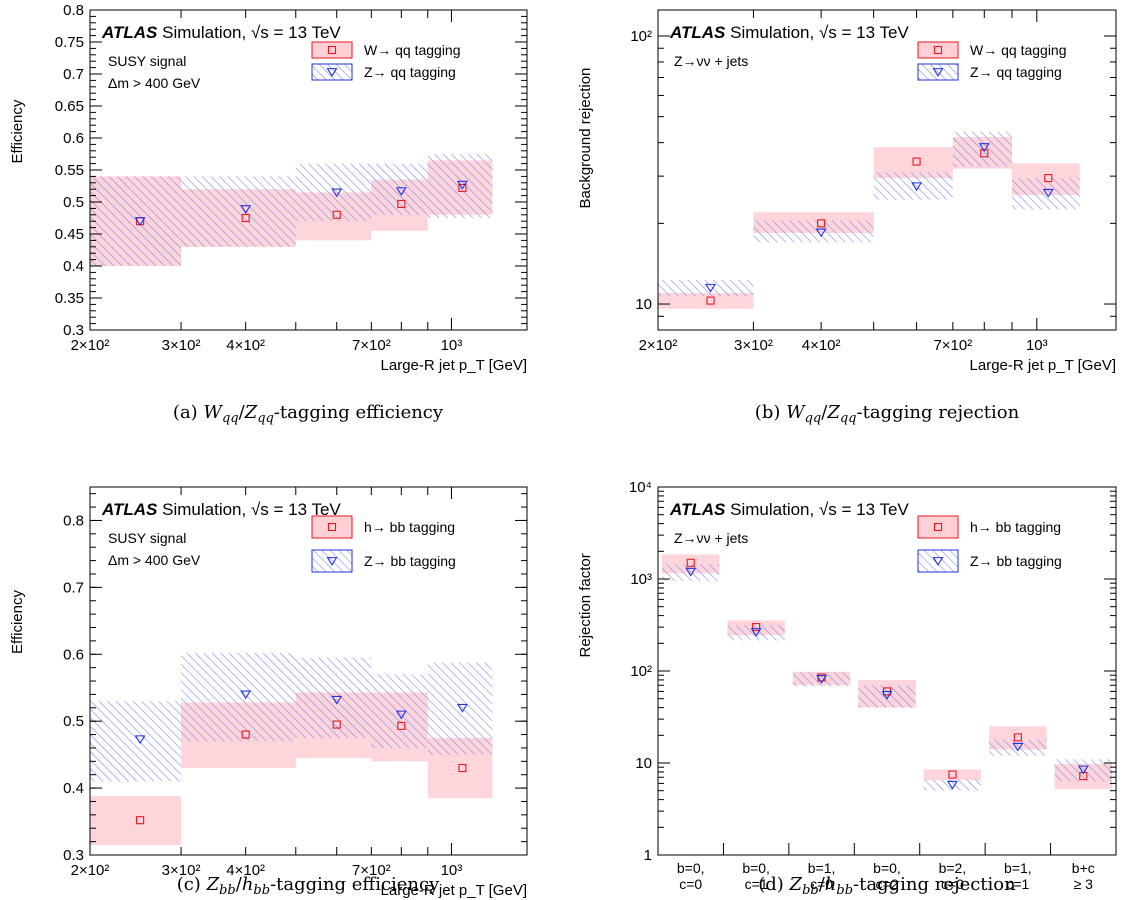 This screenshot has height=900, width=1123. Describe the element at coordinates (69, 298) in the screenshot. I see `y-tick-label: 0.35` at that location.